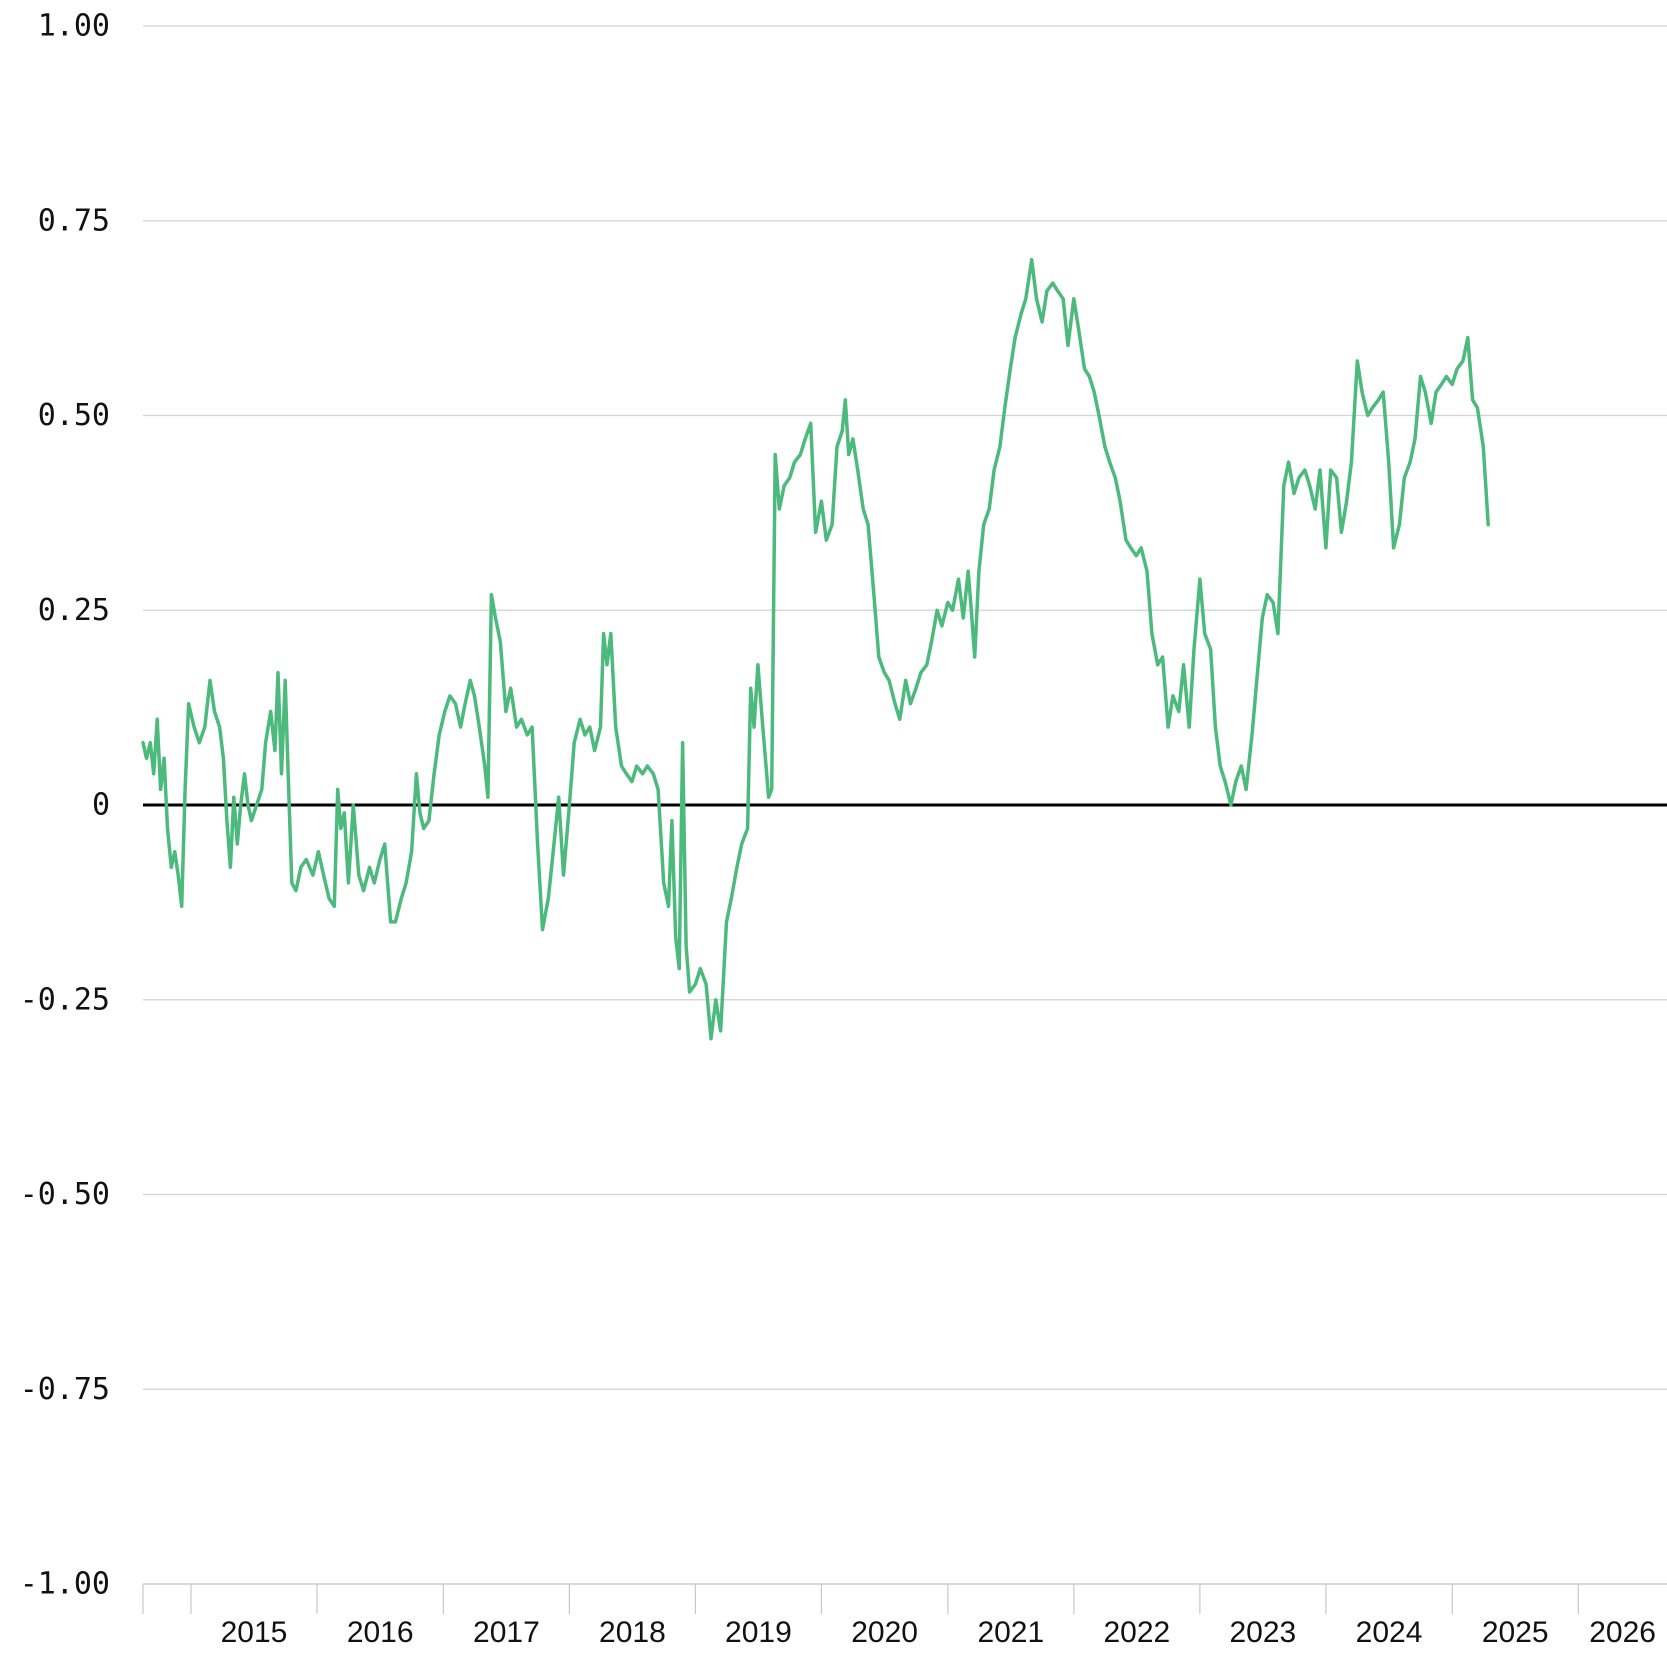  I want to click on y-tick-label: 0, so click(101, 805).